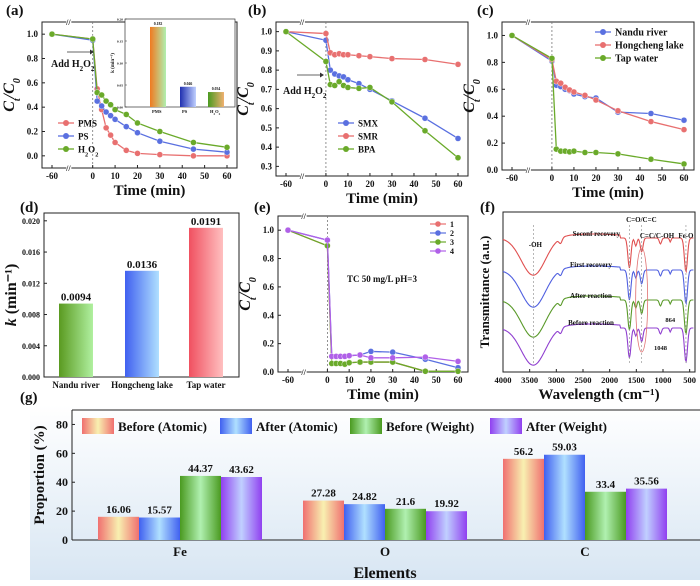 The width and height of the screenshot is (700, 586). Describe the element at coordinates (241, 470) in the screenshot. I see `bar-value-label: 43.62` at that location.